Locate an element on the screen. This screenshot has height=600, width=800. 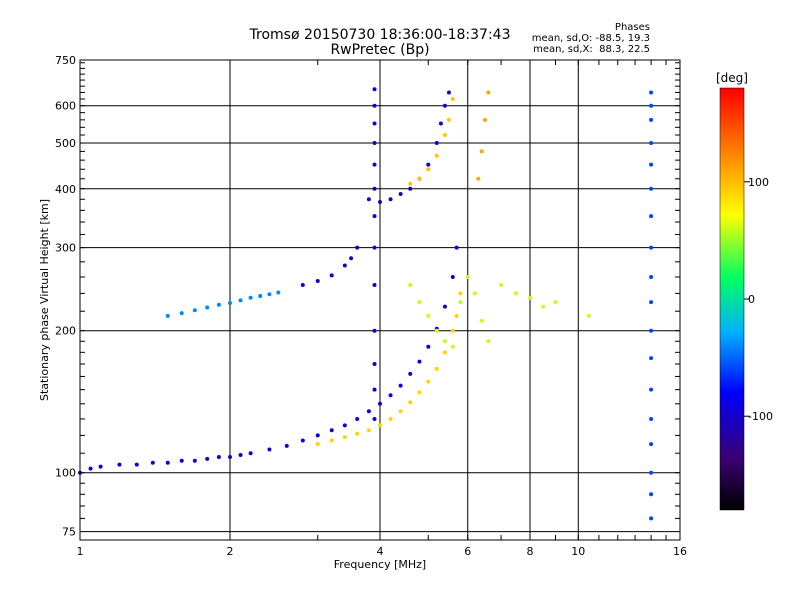
colorbar-ticks: -100 0 100 is located at coordinates (758, 299).